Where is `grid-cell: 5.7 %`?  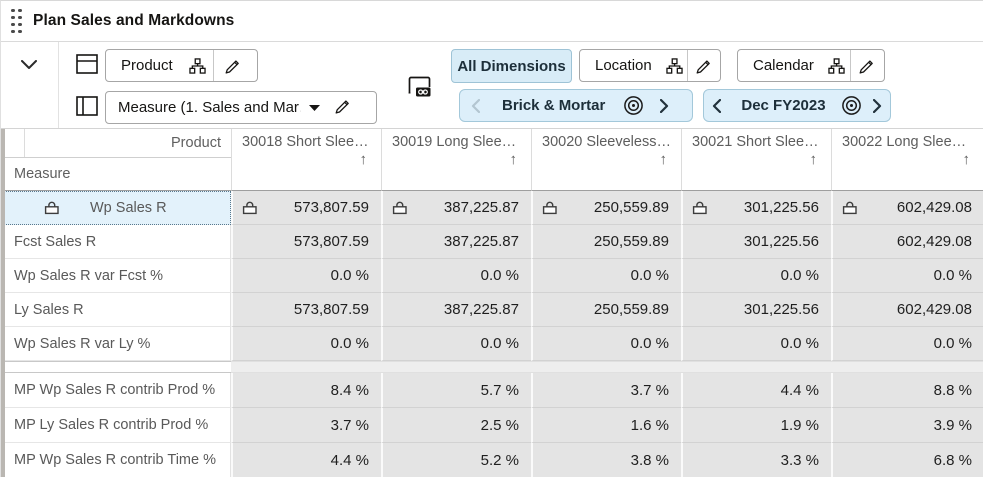
grid-cell: 5.7 % is located at coordinates (456, 390).